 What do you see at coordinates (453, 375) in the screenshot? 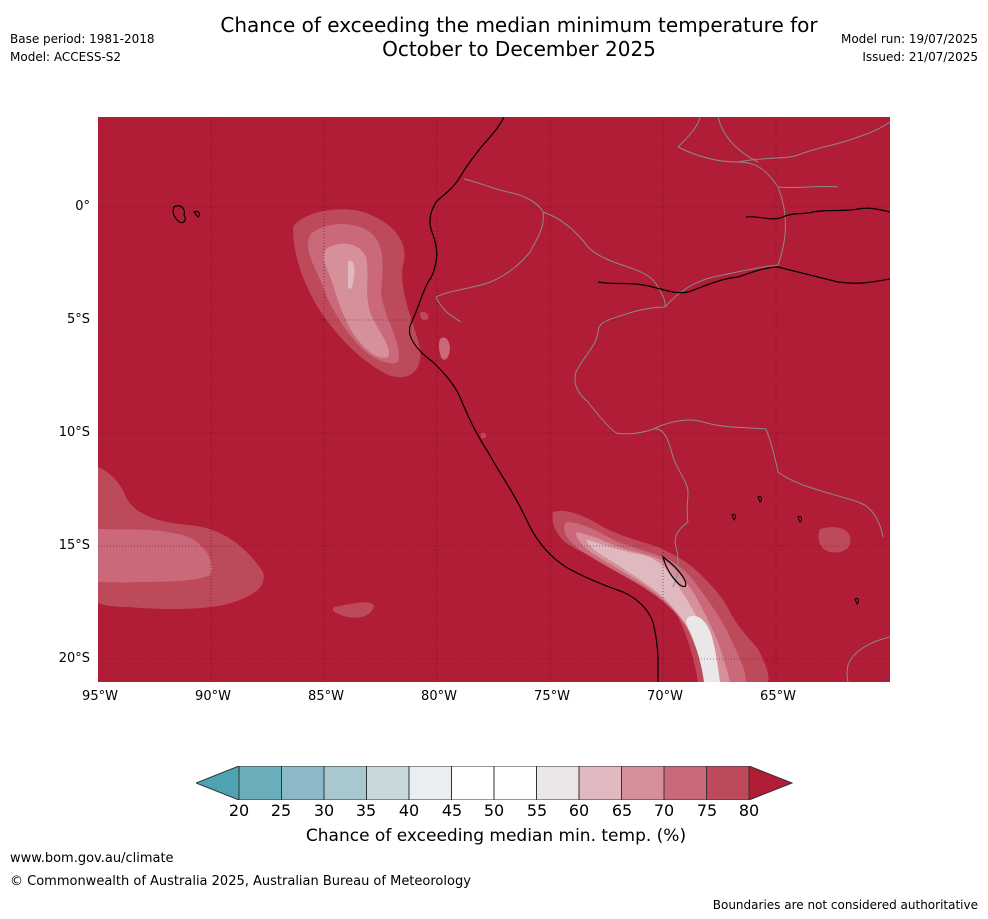
I see `minor-anomaly-spots` at bounding box center [453, 375].